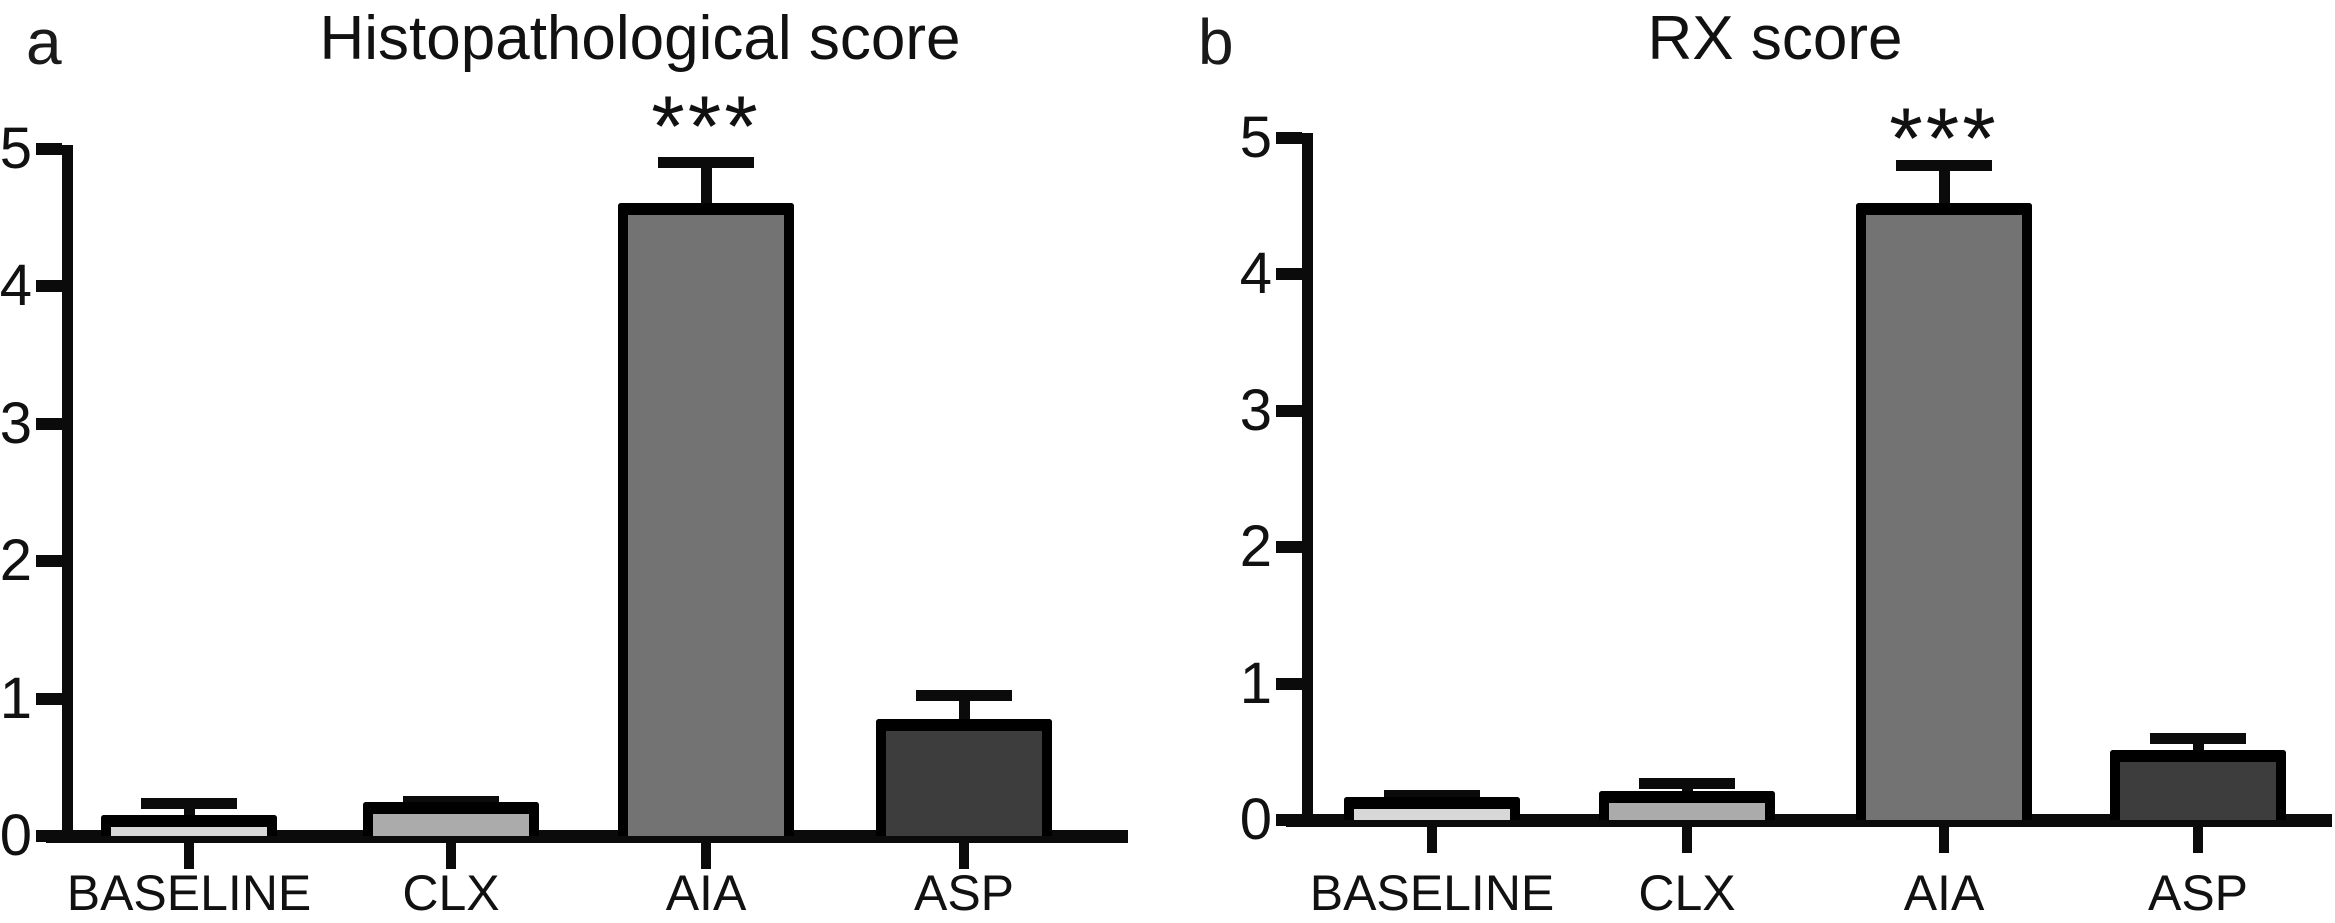 The height and width of the screenshot is (923, 2335). What do you see at coordinates (44, 42) in the screenshot?
I see `panel-label: a` at bounding box center [44, 42].